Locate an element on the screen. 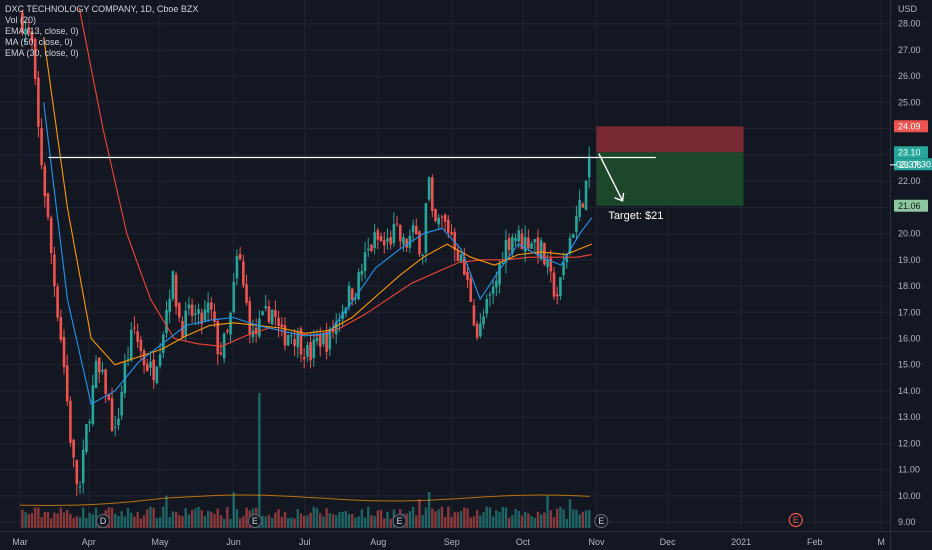 The height and width of the screenshot is (550, 932). price-tick-label: 20.00 is located at coordinates (909, 234).